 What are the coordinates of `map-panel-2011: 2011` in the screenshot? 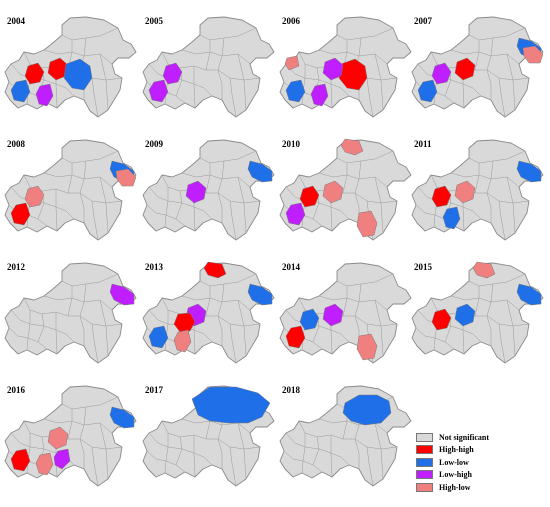 It's located at (475, 191).